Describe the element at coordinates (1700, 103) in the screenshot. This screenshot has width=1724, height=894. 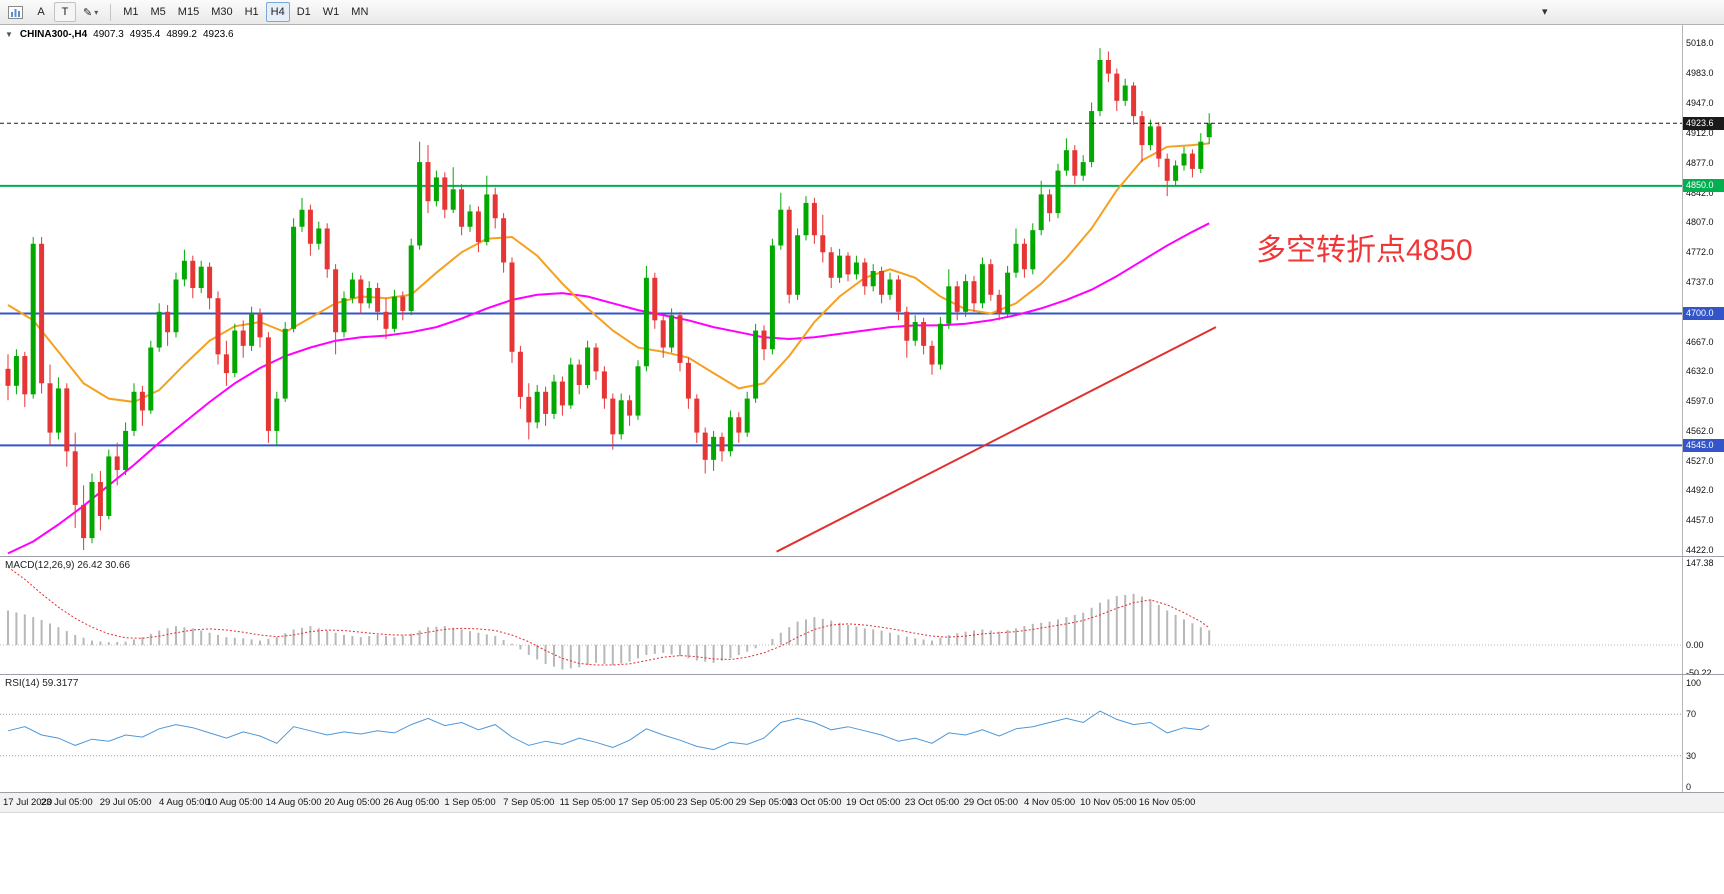
I see `price-axis-label: 4947.0` at that location.